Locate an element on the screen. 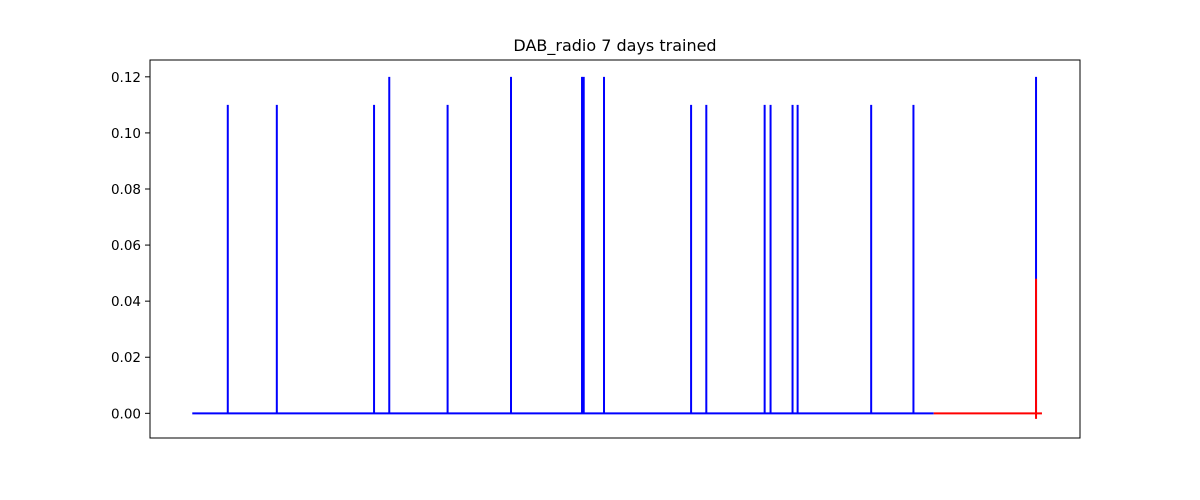 The width and height of the screenshot is (1200, 500). chart-title: DAB_radio 7 days trained is located at coordinates (614, 46).